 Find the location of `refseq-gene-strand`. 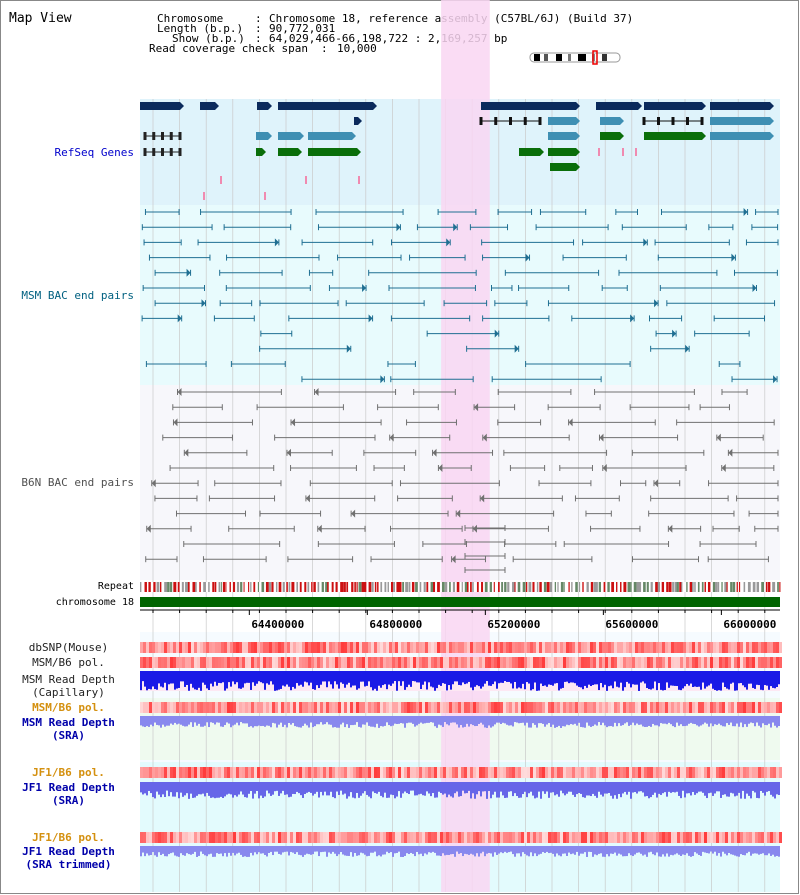

refseq-gene-strand is located at coordinates (772, 136).